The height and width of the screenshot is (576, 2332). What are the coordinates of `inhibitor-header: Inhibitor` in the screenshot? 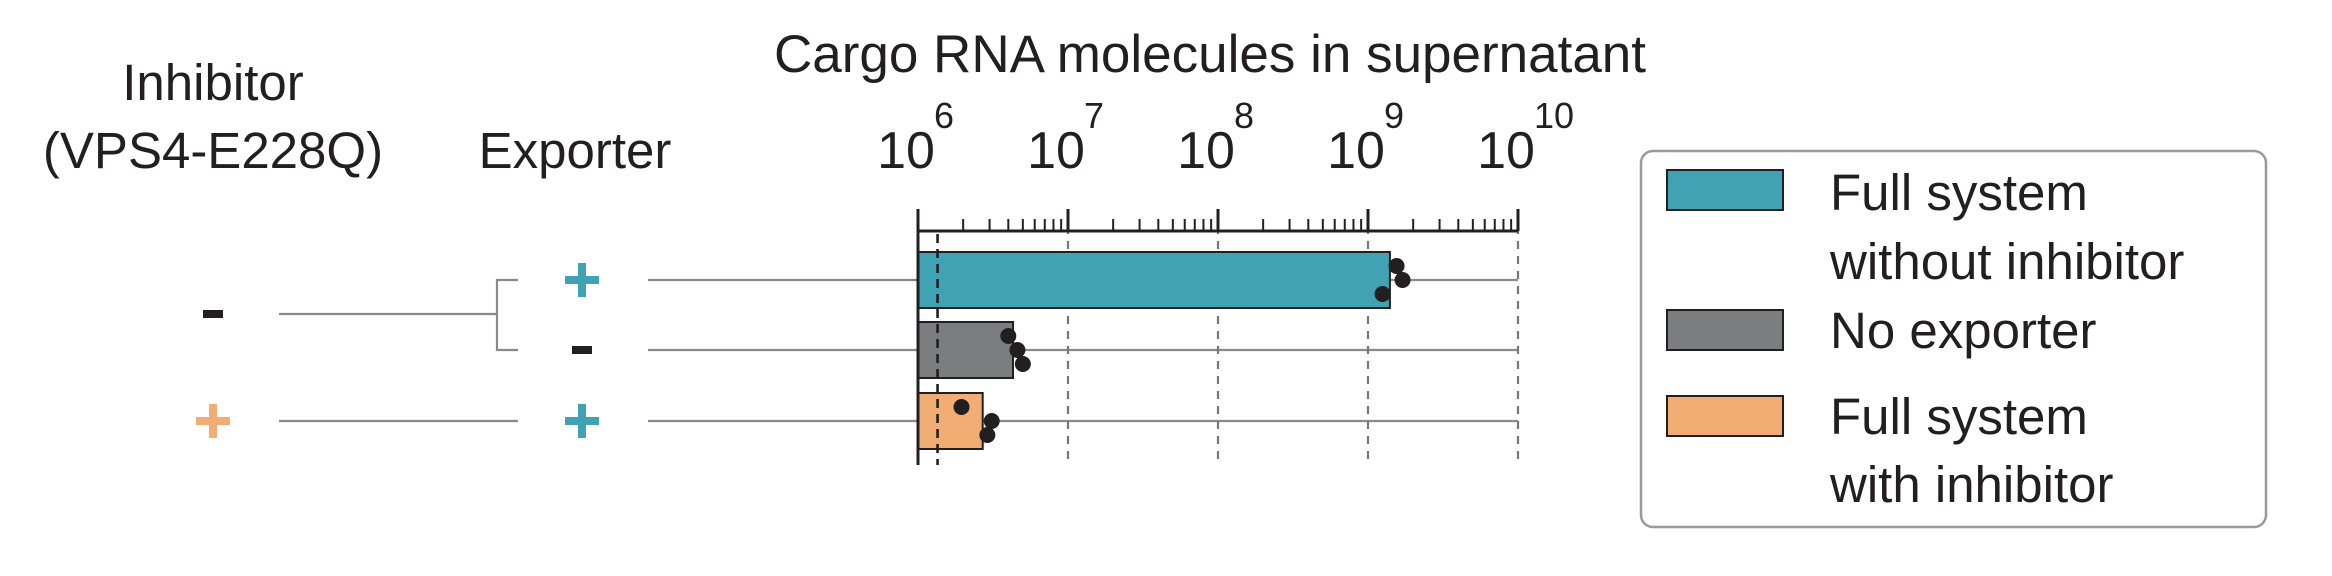 It's located at (212, 82).